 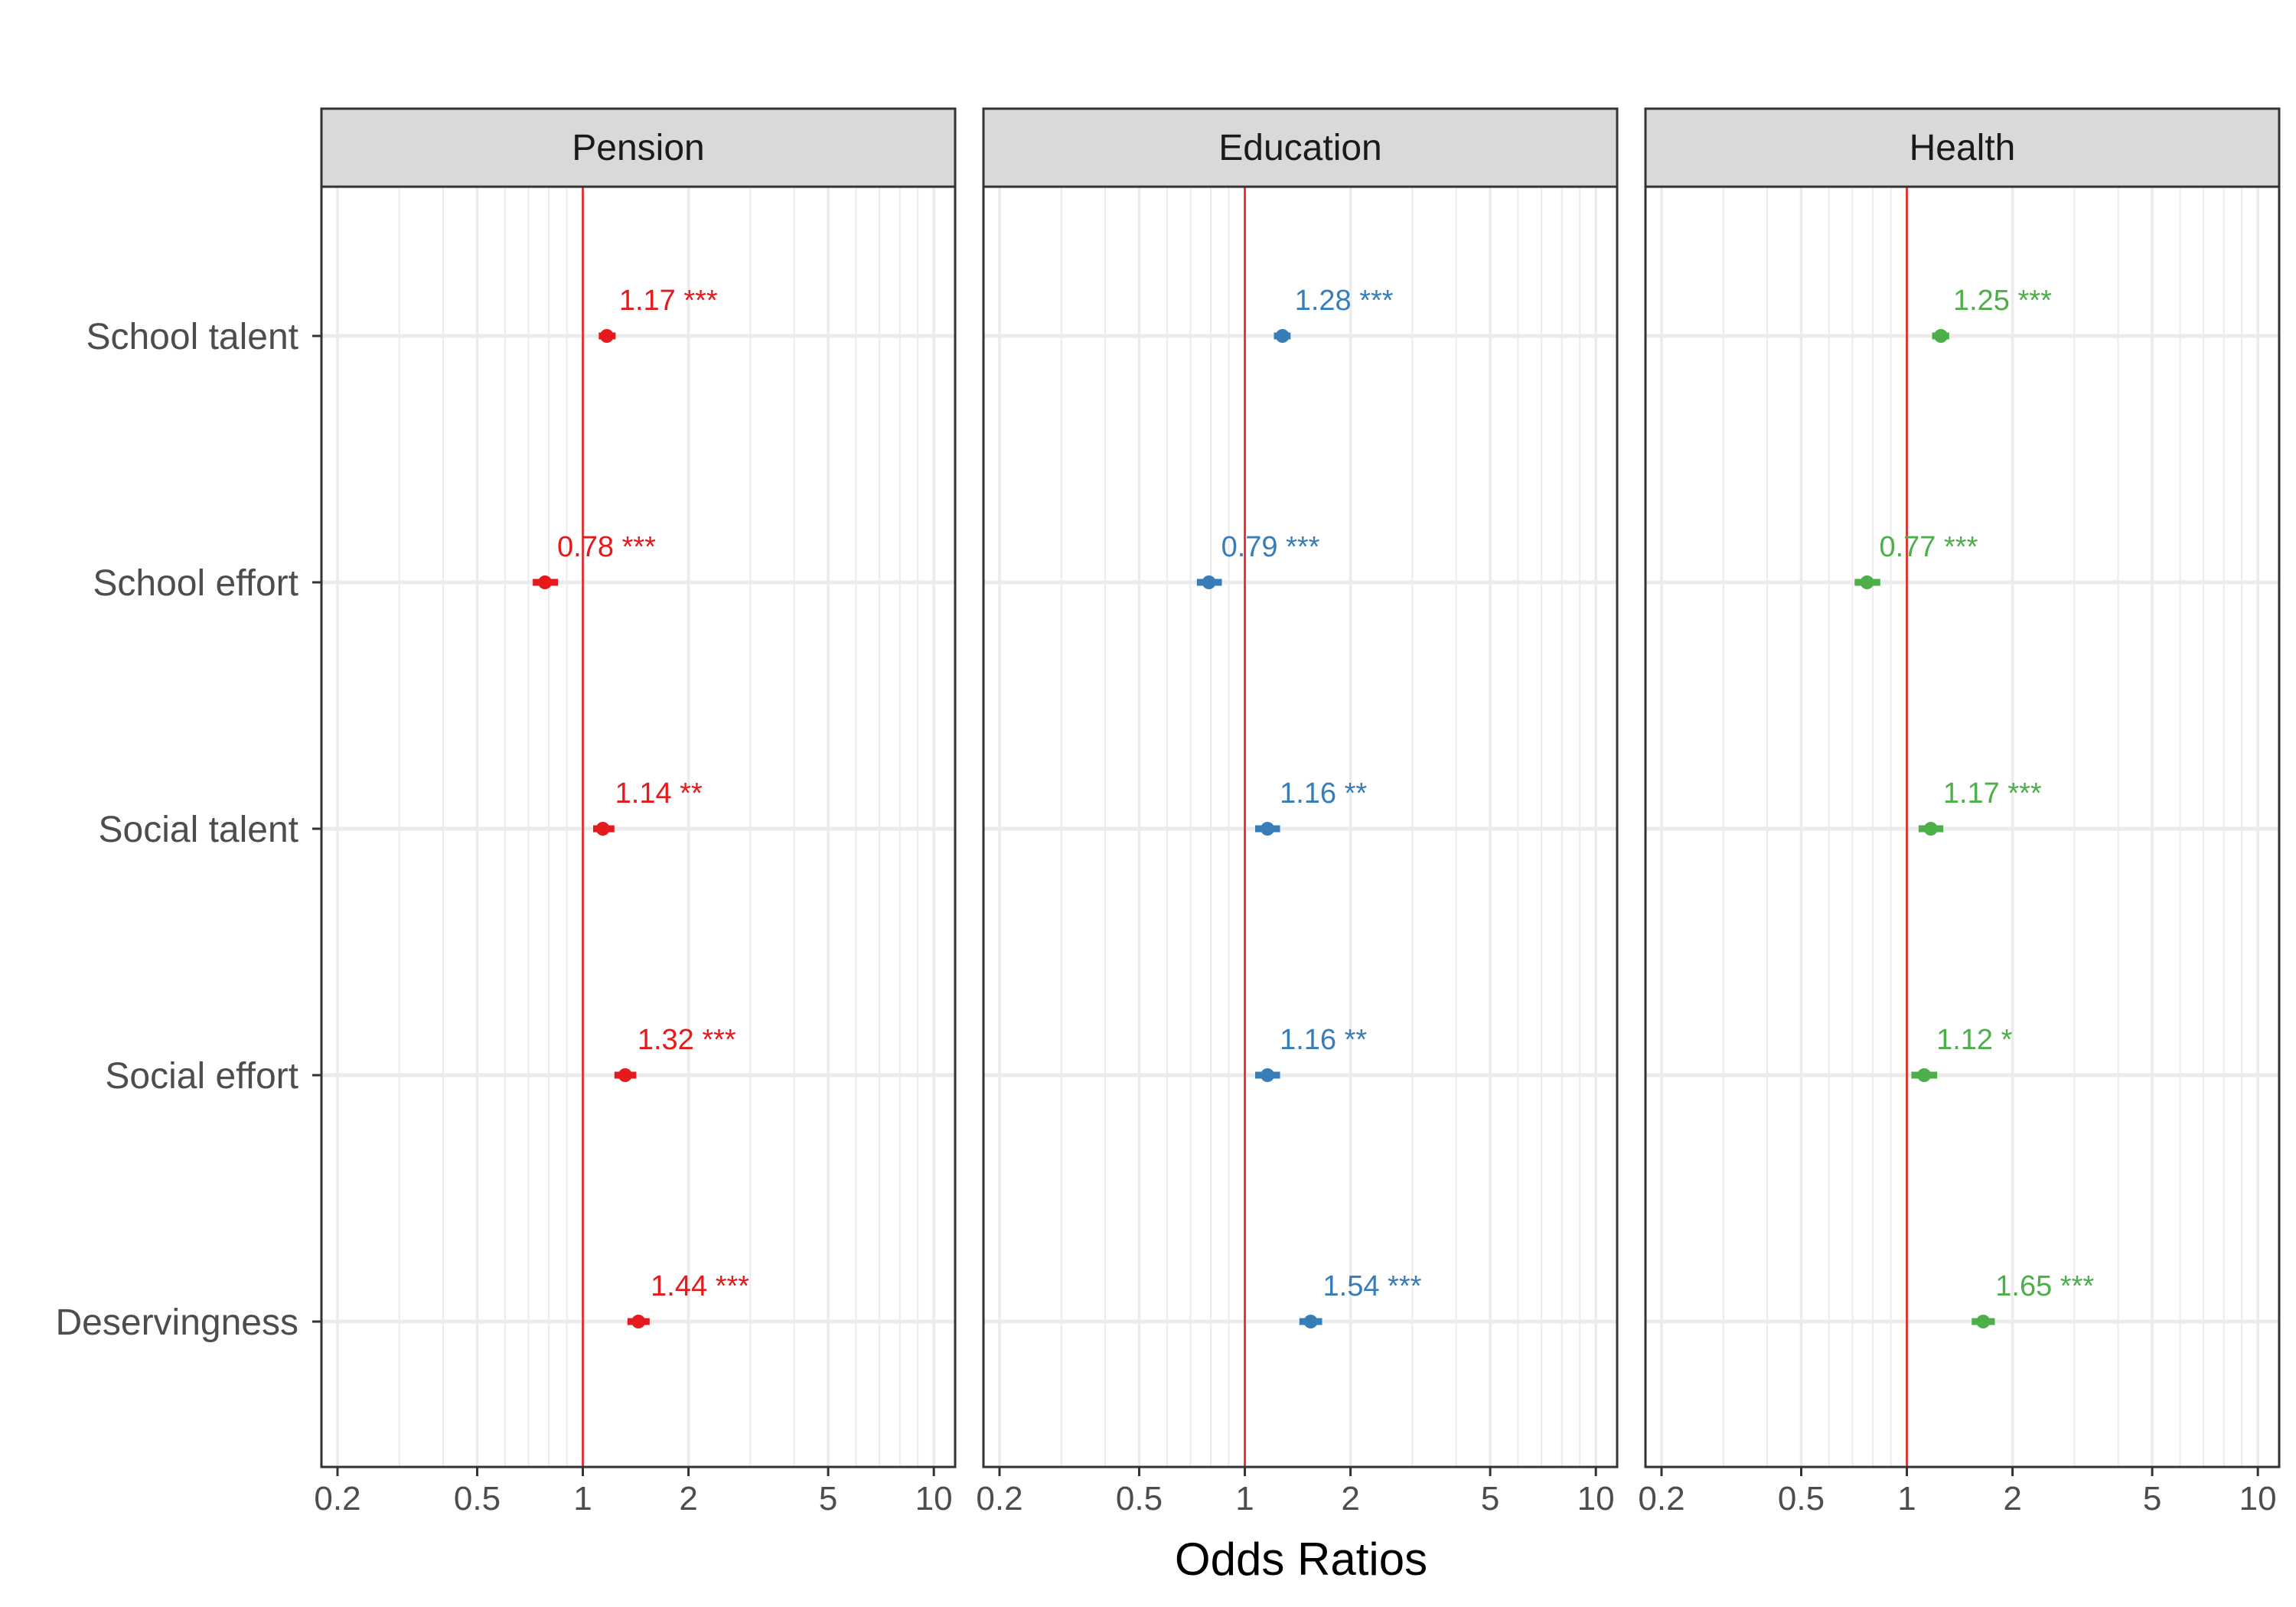 I want to click on y-tick-label: School talent, so click(x=192, y=337).